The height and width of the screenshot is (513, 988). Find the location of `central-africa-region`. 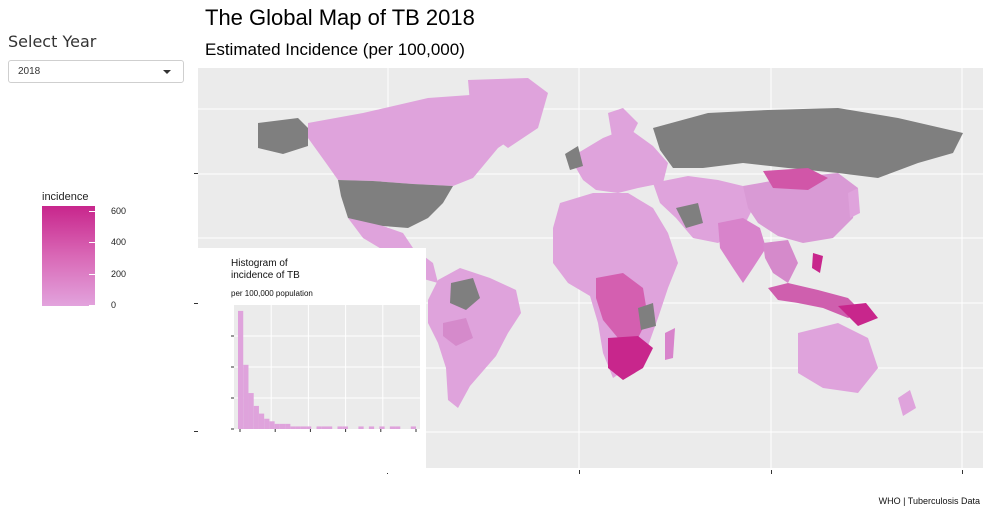

central-africa-region is located at coordinates (622, 305).